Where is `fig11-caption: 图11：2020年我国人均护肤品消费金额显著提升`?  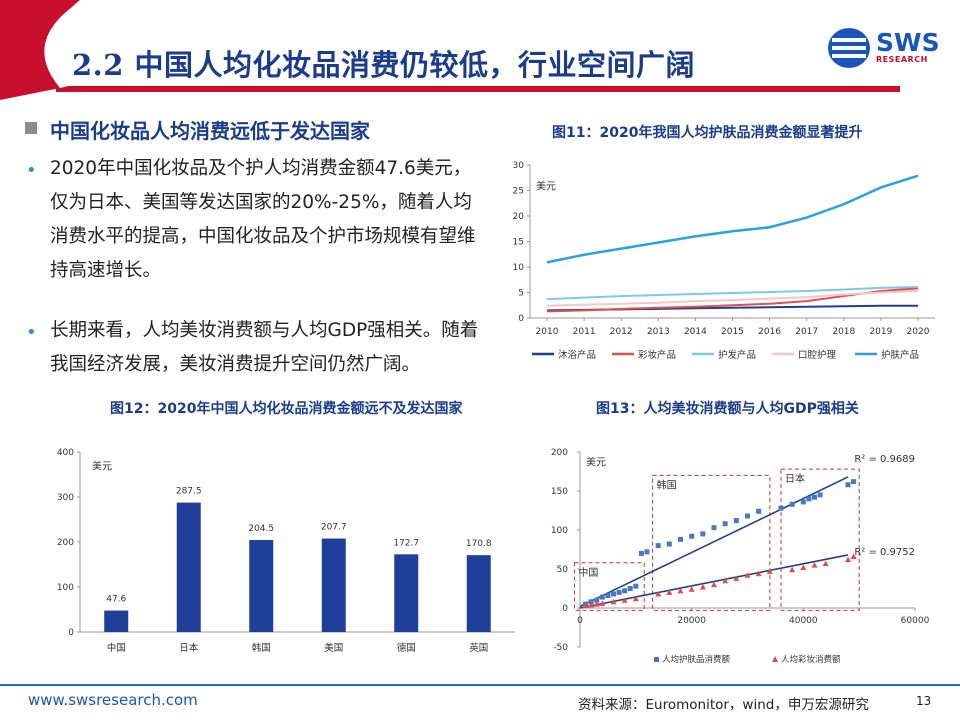 fig11-caption: 图11：2020年我国人均护肤品消费金额显著提升 is located at coordinates (707, 133).